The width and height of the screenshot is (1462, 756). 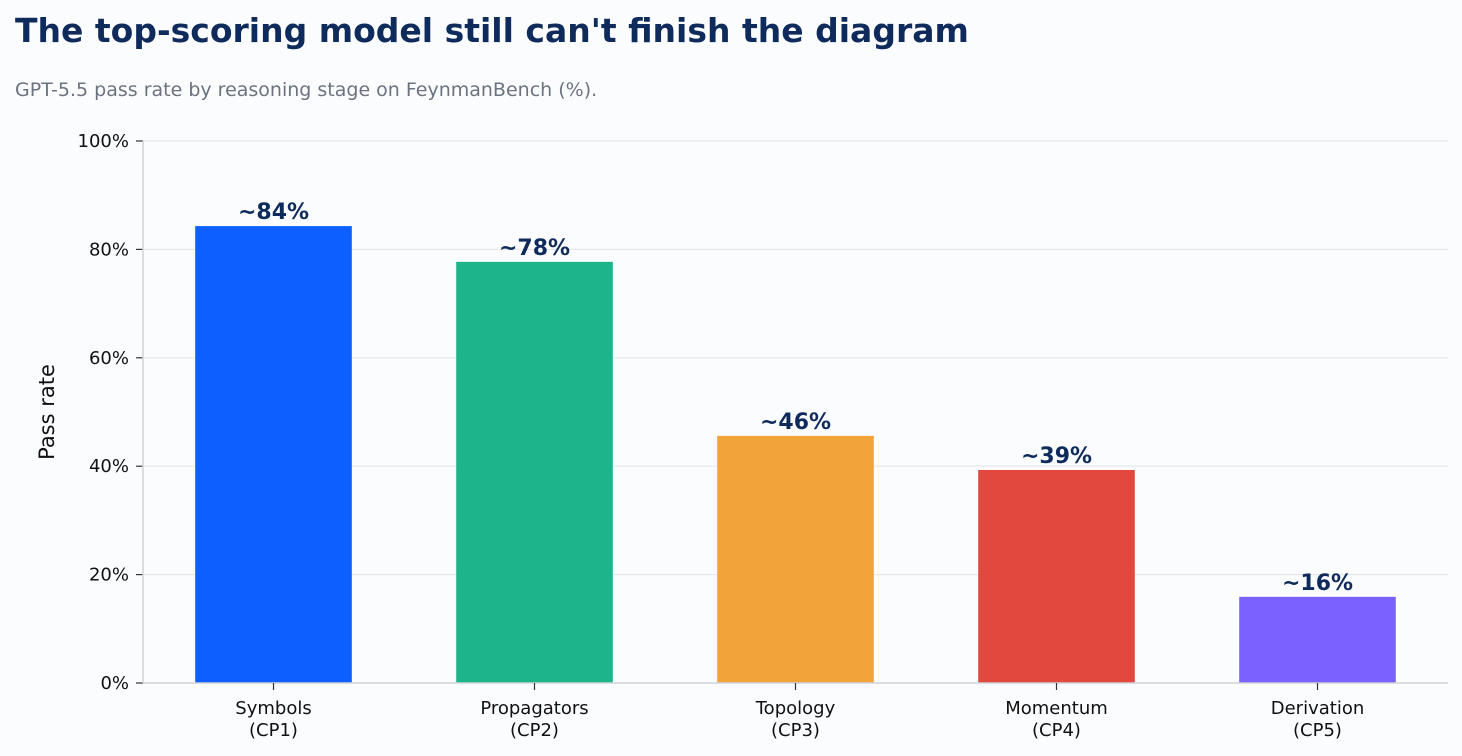 What do you see at coordinates (795, 422) in the screenshot?
I see `bar-value-label: ~46%` at bounding box center [795, 422].